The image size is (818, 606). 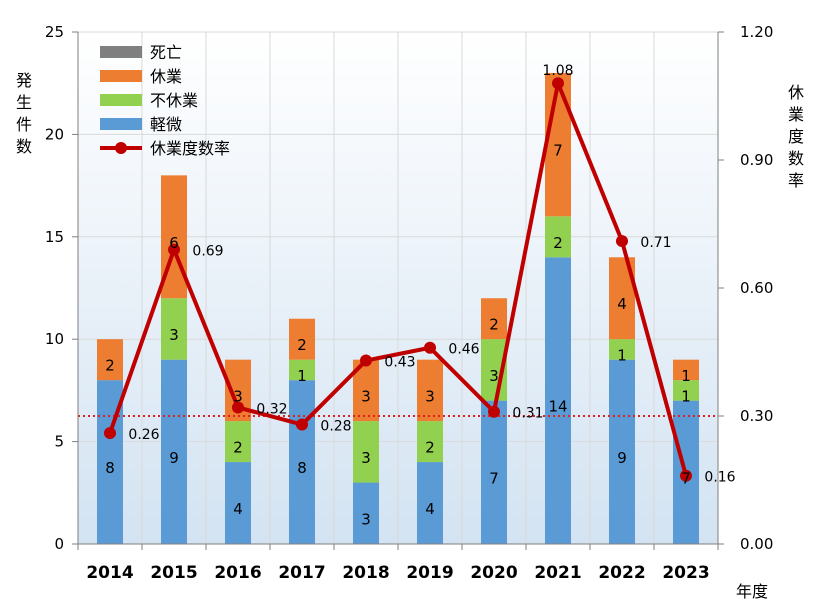 What do you see at coordinates (24, 80) in the screenshot?
I see `axis-title-char: 発` at bounding box center [24, 80].